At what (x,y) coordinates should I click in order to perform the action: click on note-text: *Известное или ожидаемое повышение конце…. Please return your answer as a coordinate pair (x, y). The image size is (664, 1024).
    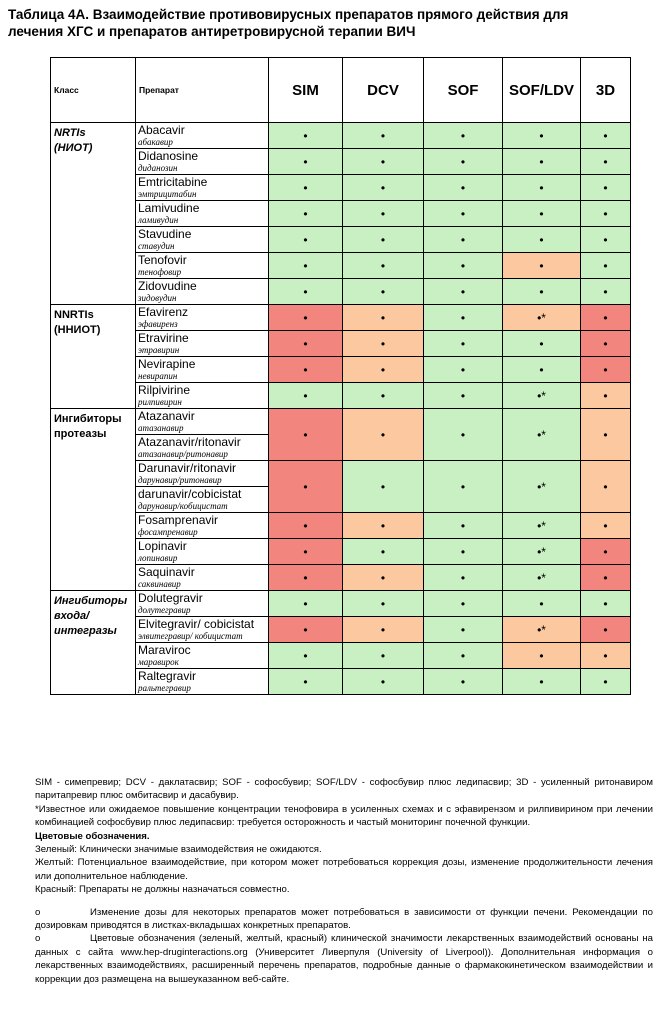
    Looking at the image, I should click on (344, 816).